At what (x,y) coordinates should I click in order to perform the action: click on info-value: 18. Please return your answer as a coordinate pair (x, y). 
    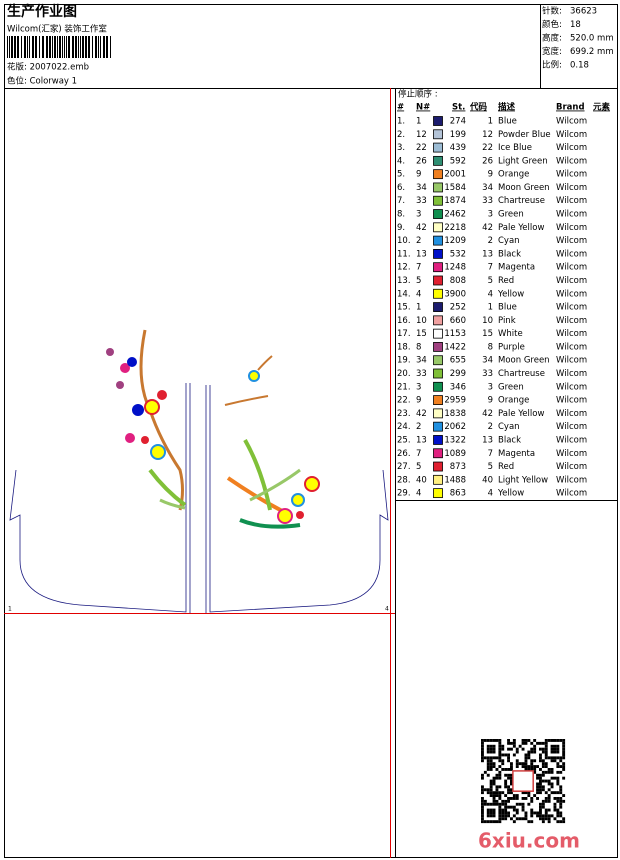
    Looking at the image, I should click on (575, 25).